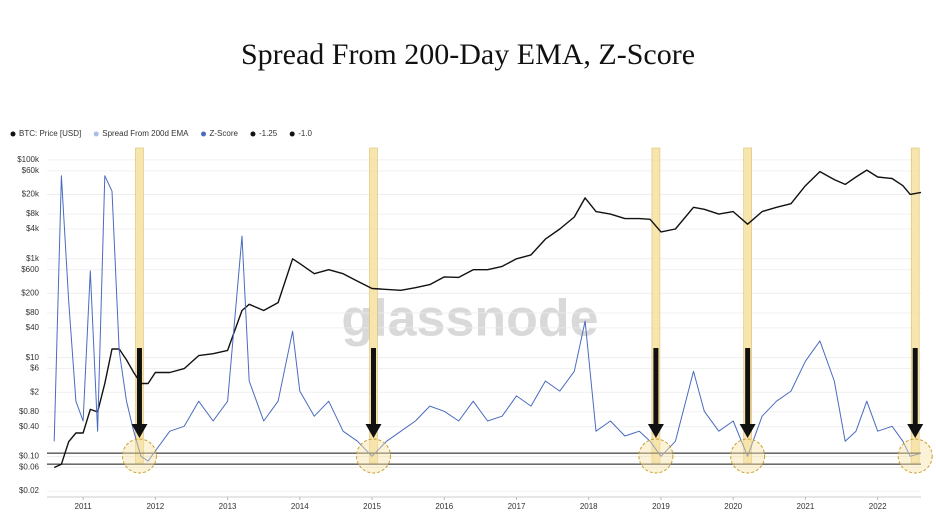  What do you see at coordinates (878, 506) in the screenshot?
I see `x-tick-label: 2022` at bounding box center [878, 506].